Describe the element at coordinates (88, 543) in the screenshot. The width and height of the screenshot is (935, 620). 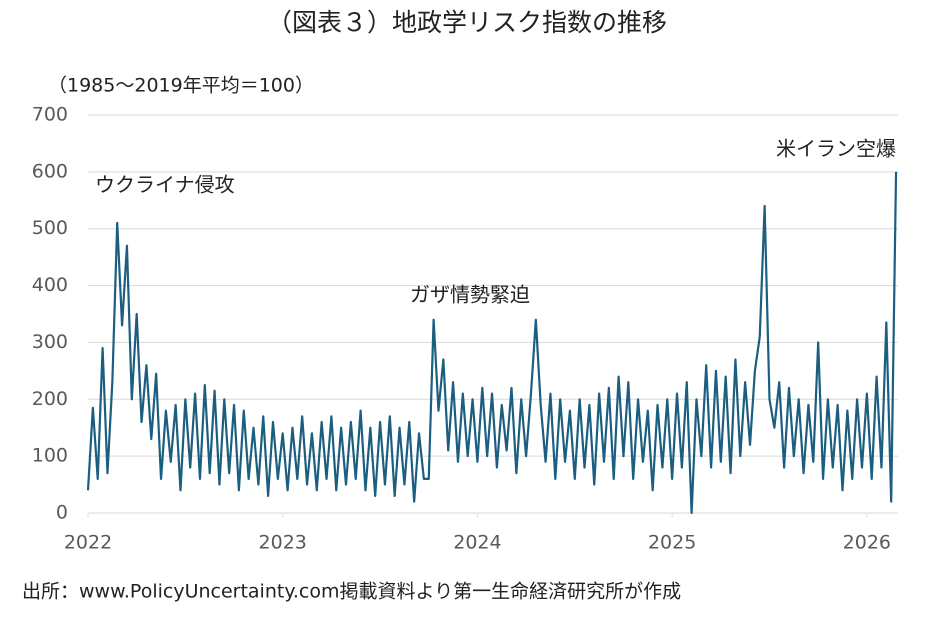
I see `x-tick-label: 2022` at that location.